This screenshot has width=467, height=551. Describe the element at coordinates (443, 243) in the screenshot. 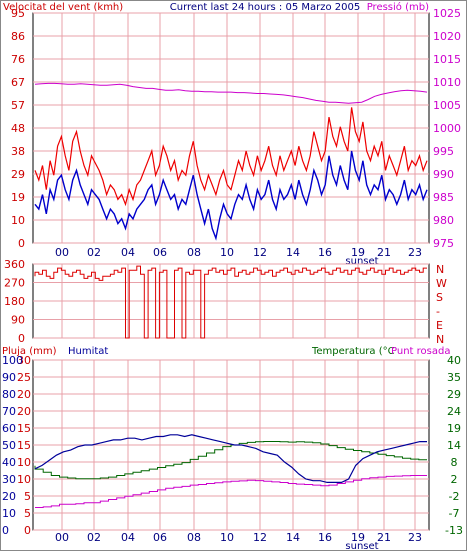

I see `pressure-axis-tick: 975` at that location.